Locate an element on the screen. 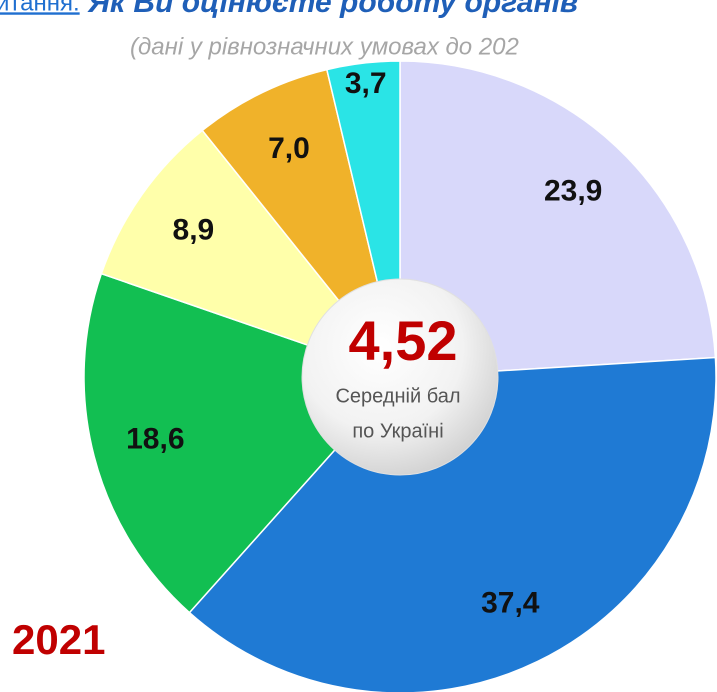 The image size is (717, 692). data-label: 23,9 is located at coordinates (573, 191).